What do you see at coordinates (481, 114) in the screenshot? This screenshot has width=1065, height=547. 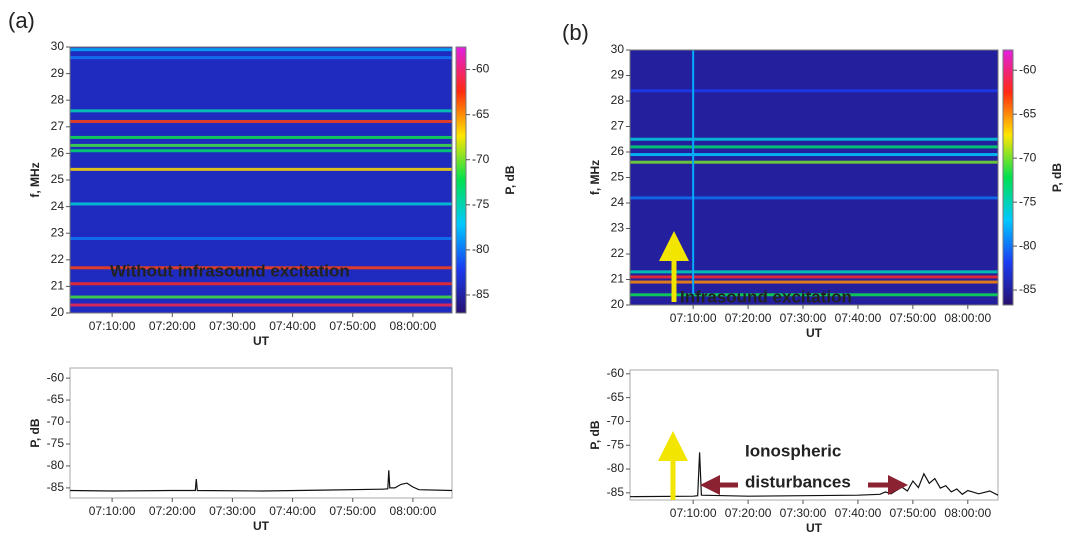 I see `colorbar-tick-label: -65` at bounding box center [481, 114].